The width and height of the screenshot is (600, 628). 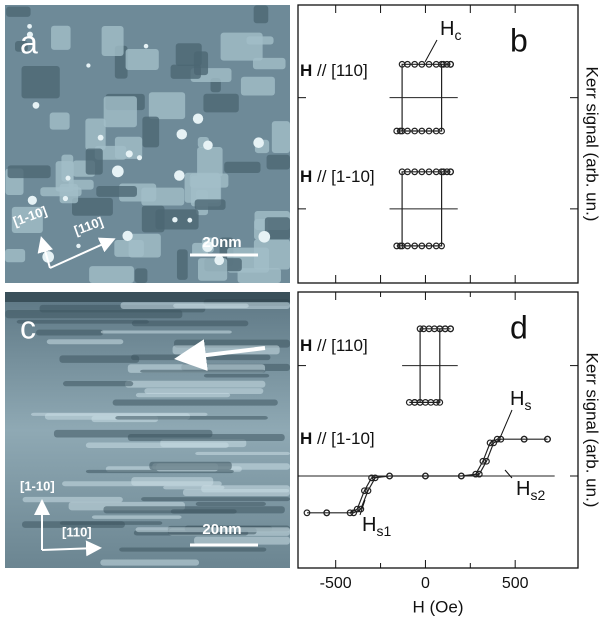 What do you see at coordinates (527, 405) in the screenshot?
I see `annotation-sub: s` at bounding box center [527, 405].